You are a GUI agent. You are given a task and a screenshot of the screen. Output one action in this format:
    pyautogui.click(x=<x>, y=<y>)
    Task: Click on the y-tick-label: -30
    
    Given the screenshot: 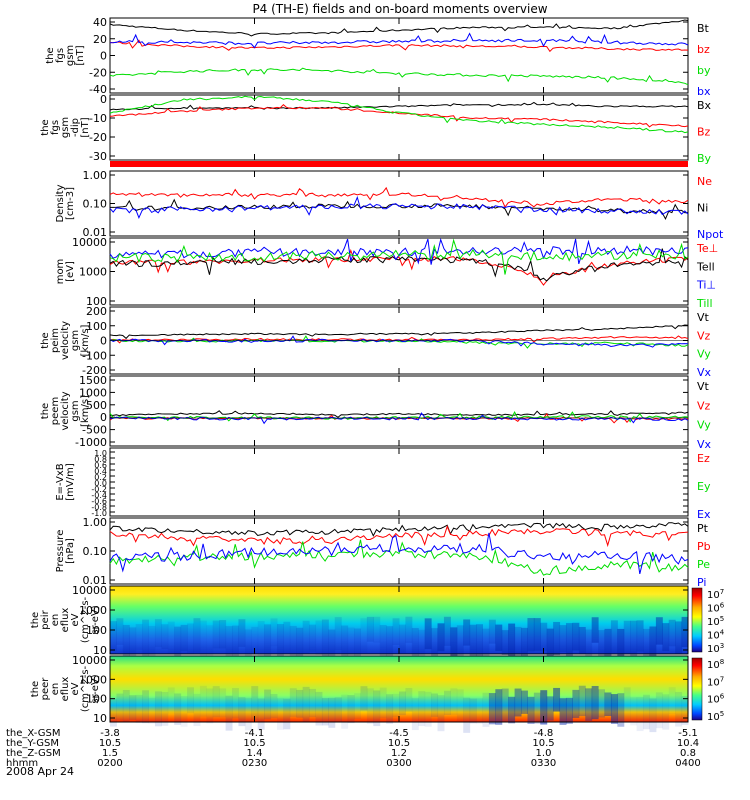 What is the action you would take?
    pyautogui.click(x=98, y=156)
    